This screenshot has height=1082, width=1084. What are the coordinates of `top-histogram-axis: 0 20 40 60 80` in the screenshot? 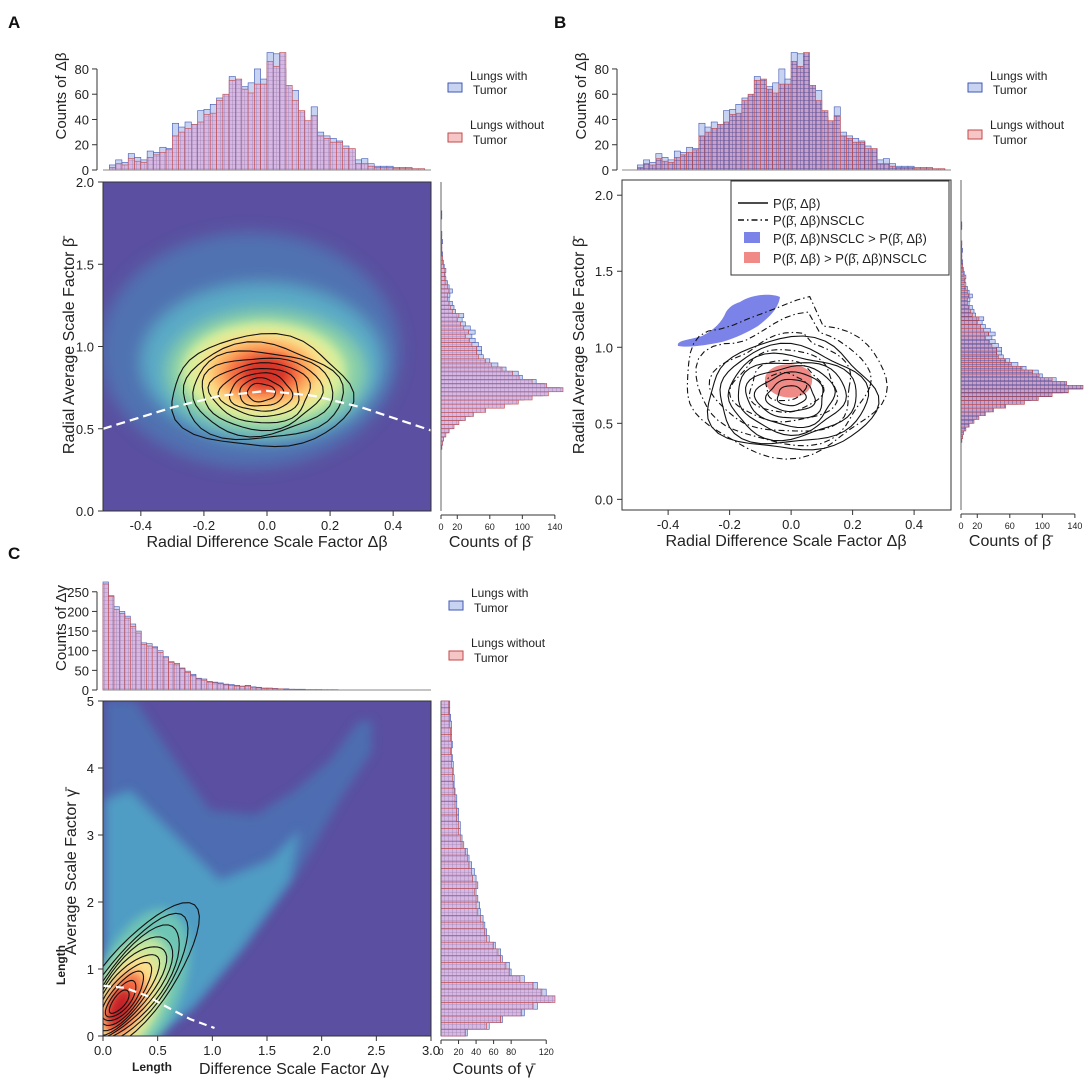 It's located at (773, 120).